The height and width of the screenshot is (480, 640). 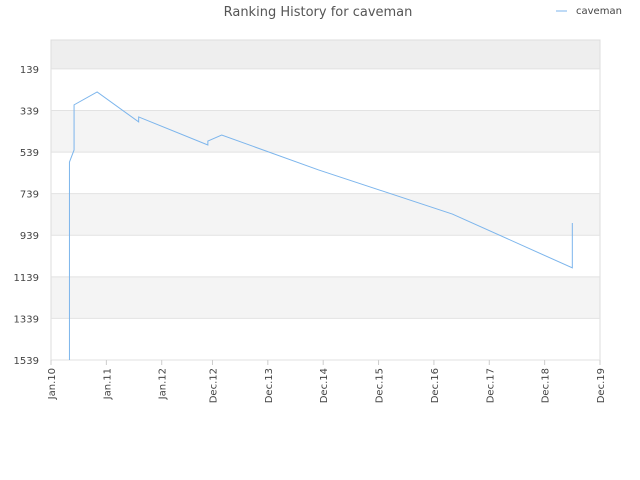 What do you see at coordinates (29, 153) in the screenshot?
I see `y-tick-label: 539` at bounding box center [29, 153].